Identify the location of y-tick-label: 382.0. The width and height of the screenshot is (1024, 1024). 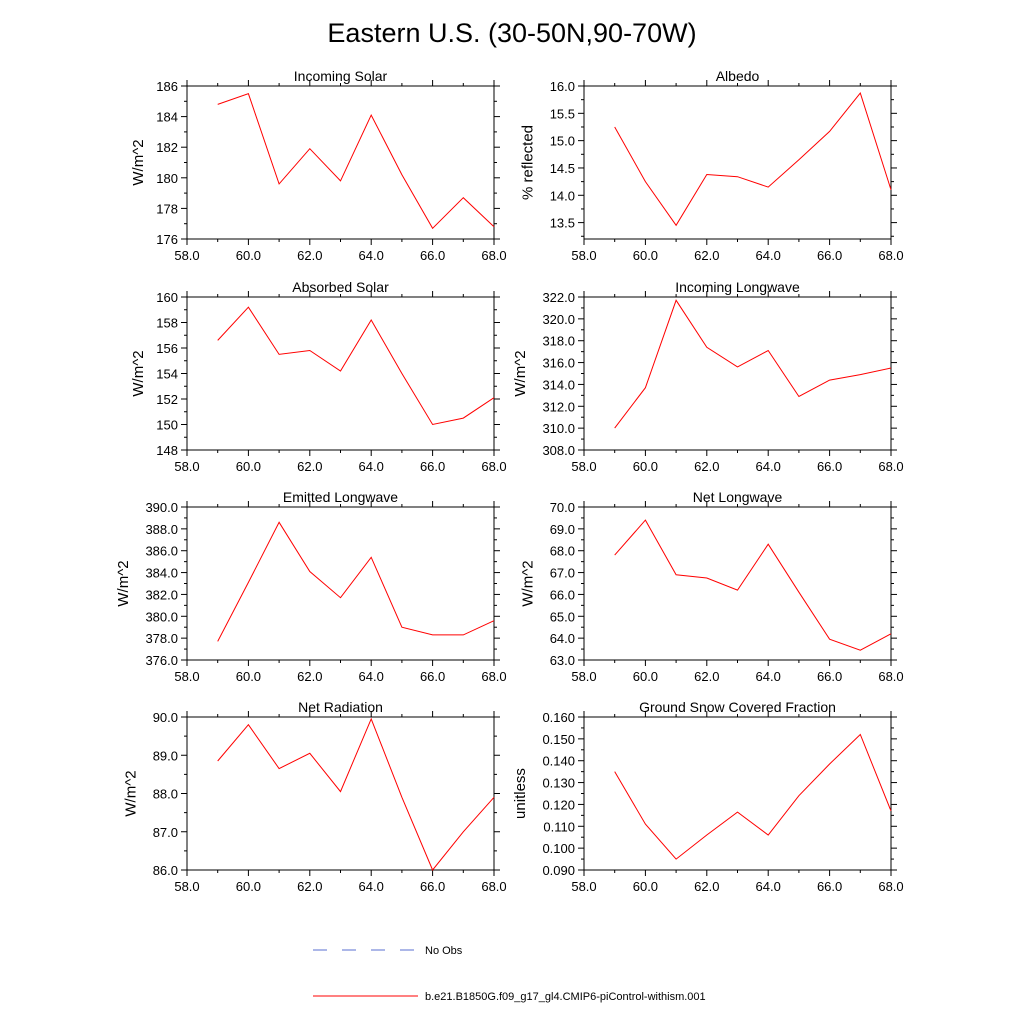
(161, 594).